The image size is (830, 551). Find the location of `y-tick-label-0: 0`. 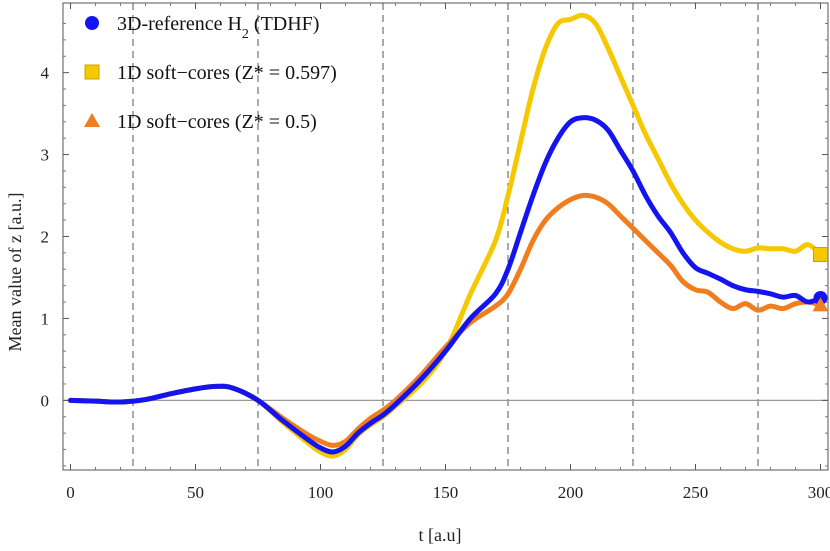

y-tick-label-0: 0 is located at coordinates (45, 400).